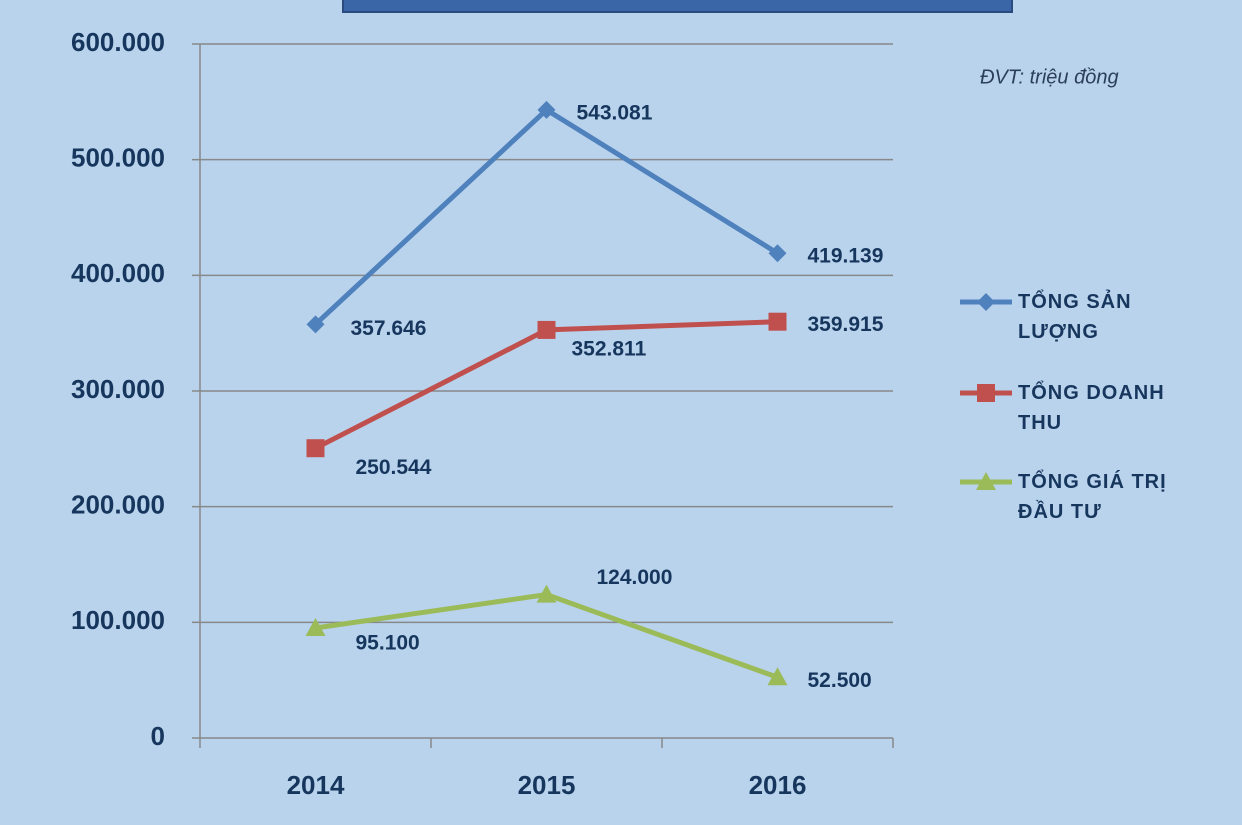 This screenshot has height=825, width=1242. Describe the element at coordinates (615, 112) in the screenshot. I see `data-label: 543.081` at that location.